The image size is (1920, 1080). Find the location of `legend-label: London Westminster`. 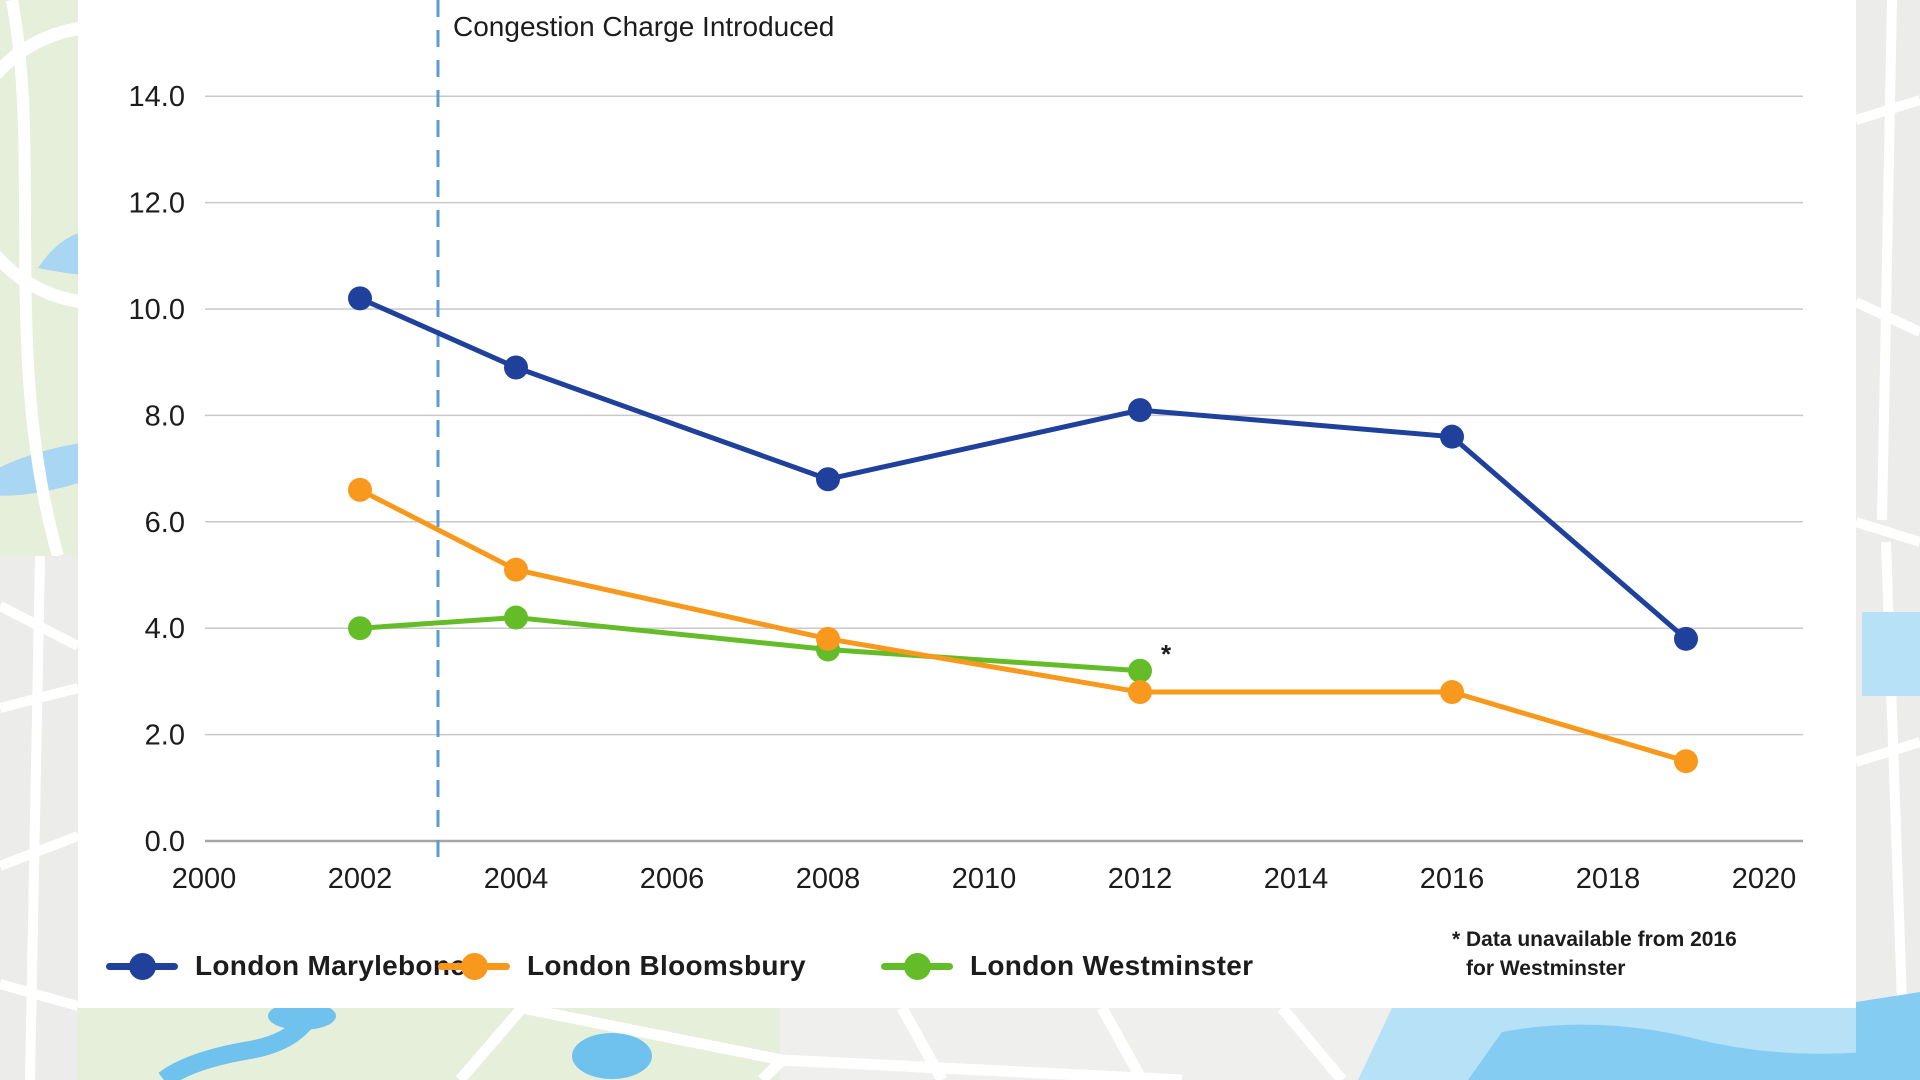

legend-label: London Westminster is located at coordinates (1112, 965).